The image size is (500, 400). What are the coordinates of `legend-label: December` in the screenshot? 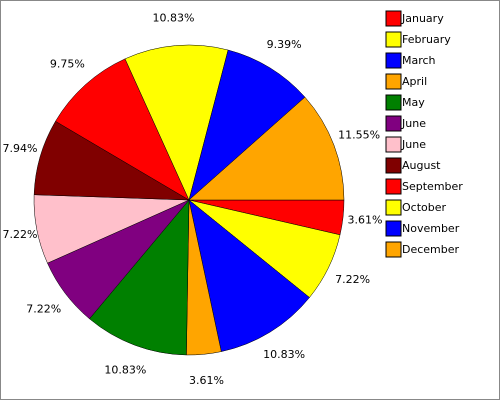 It's located at (431, 249).